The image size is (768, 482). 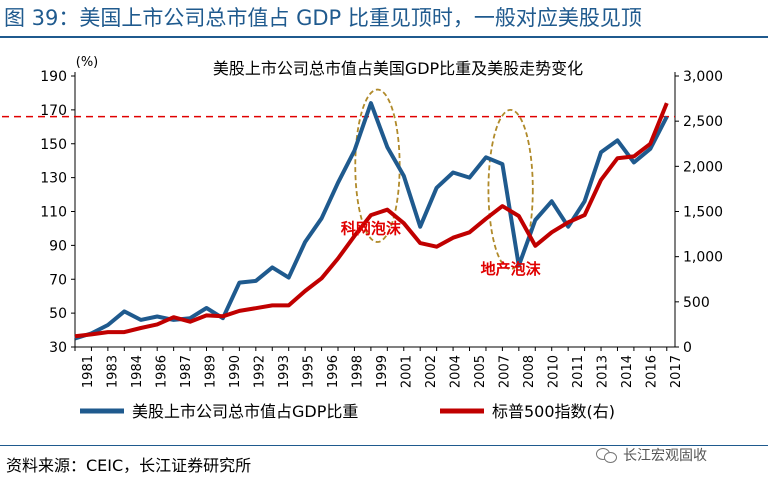 What do you see at coordinates (703, 213) in the screenshot?
I see `right-tick-label: 1,500` at bounding box center [703, 213].